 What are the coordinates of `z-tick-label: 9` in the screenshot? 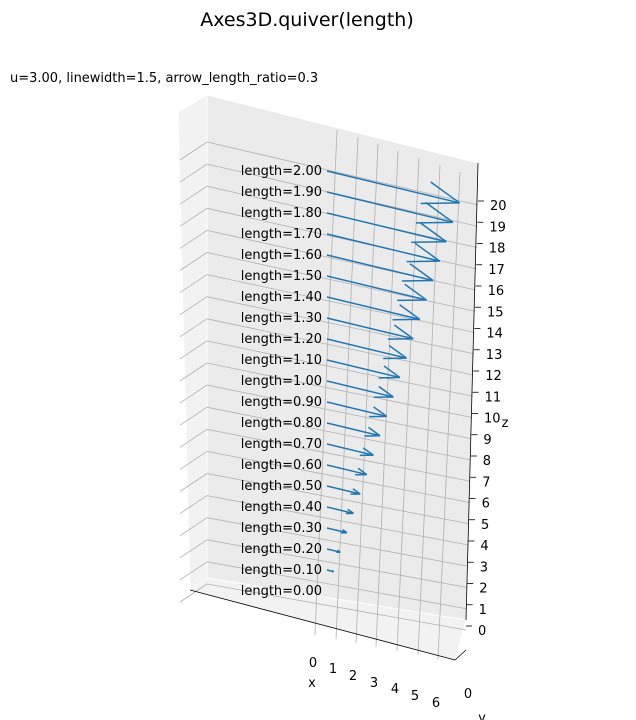 It's located at (487, 440).